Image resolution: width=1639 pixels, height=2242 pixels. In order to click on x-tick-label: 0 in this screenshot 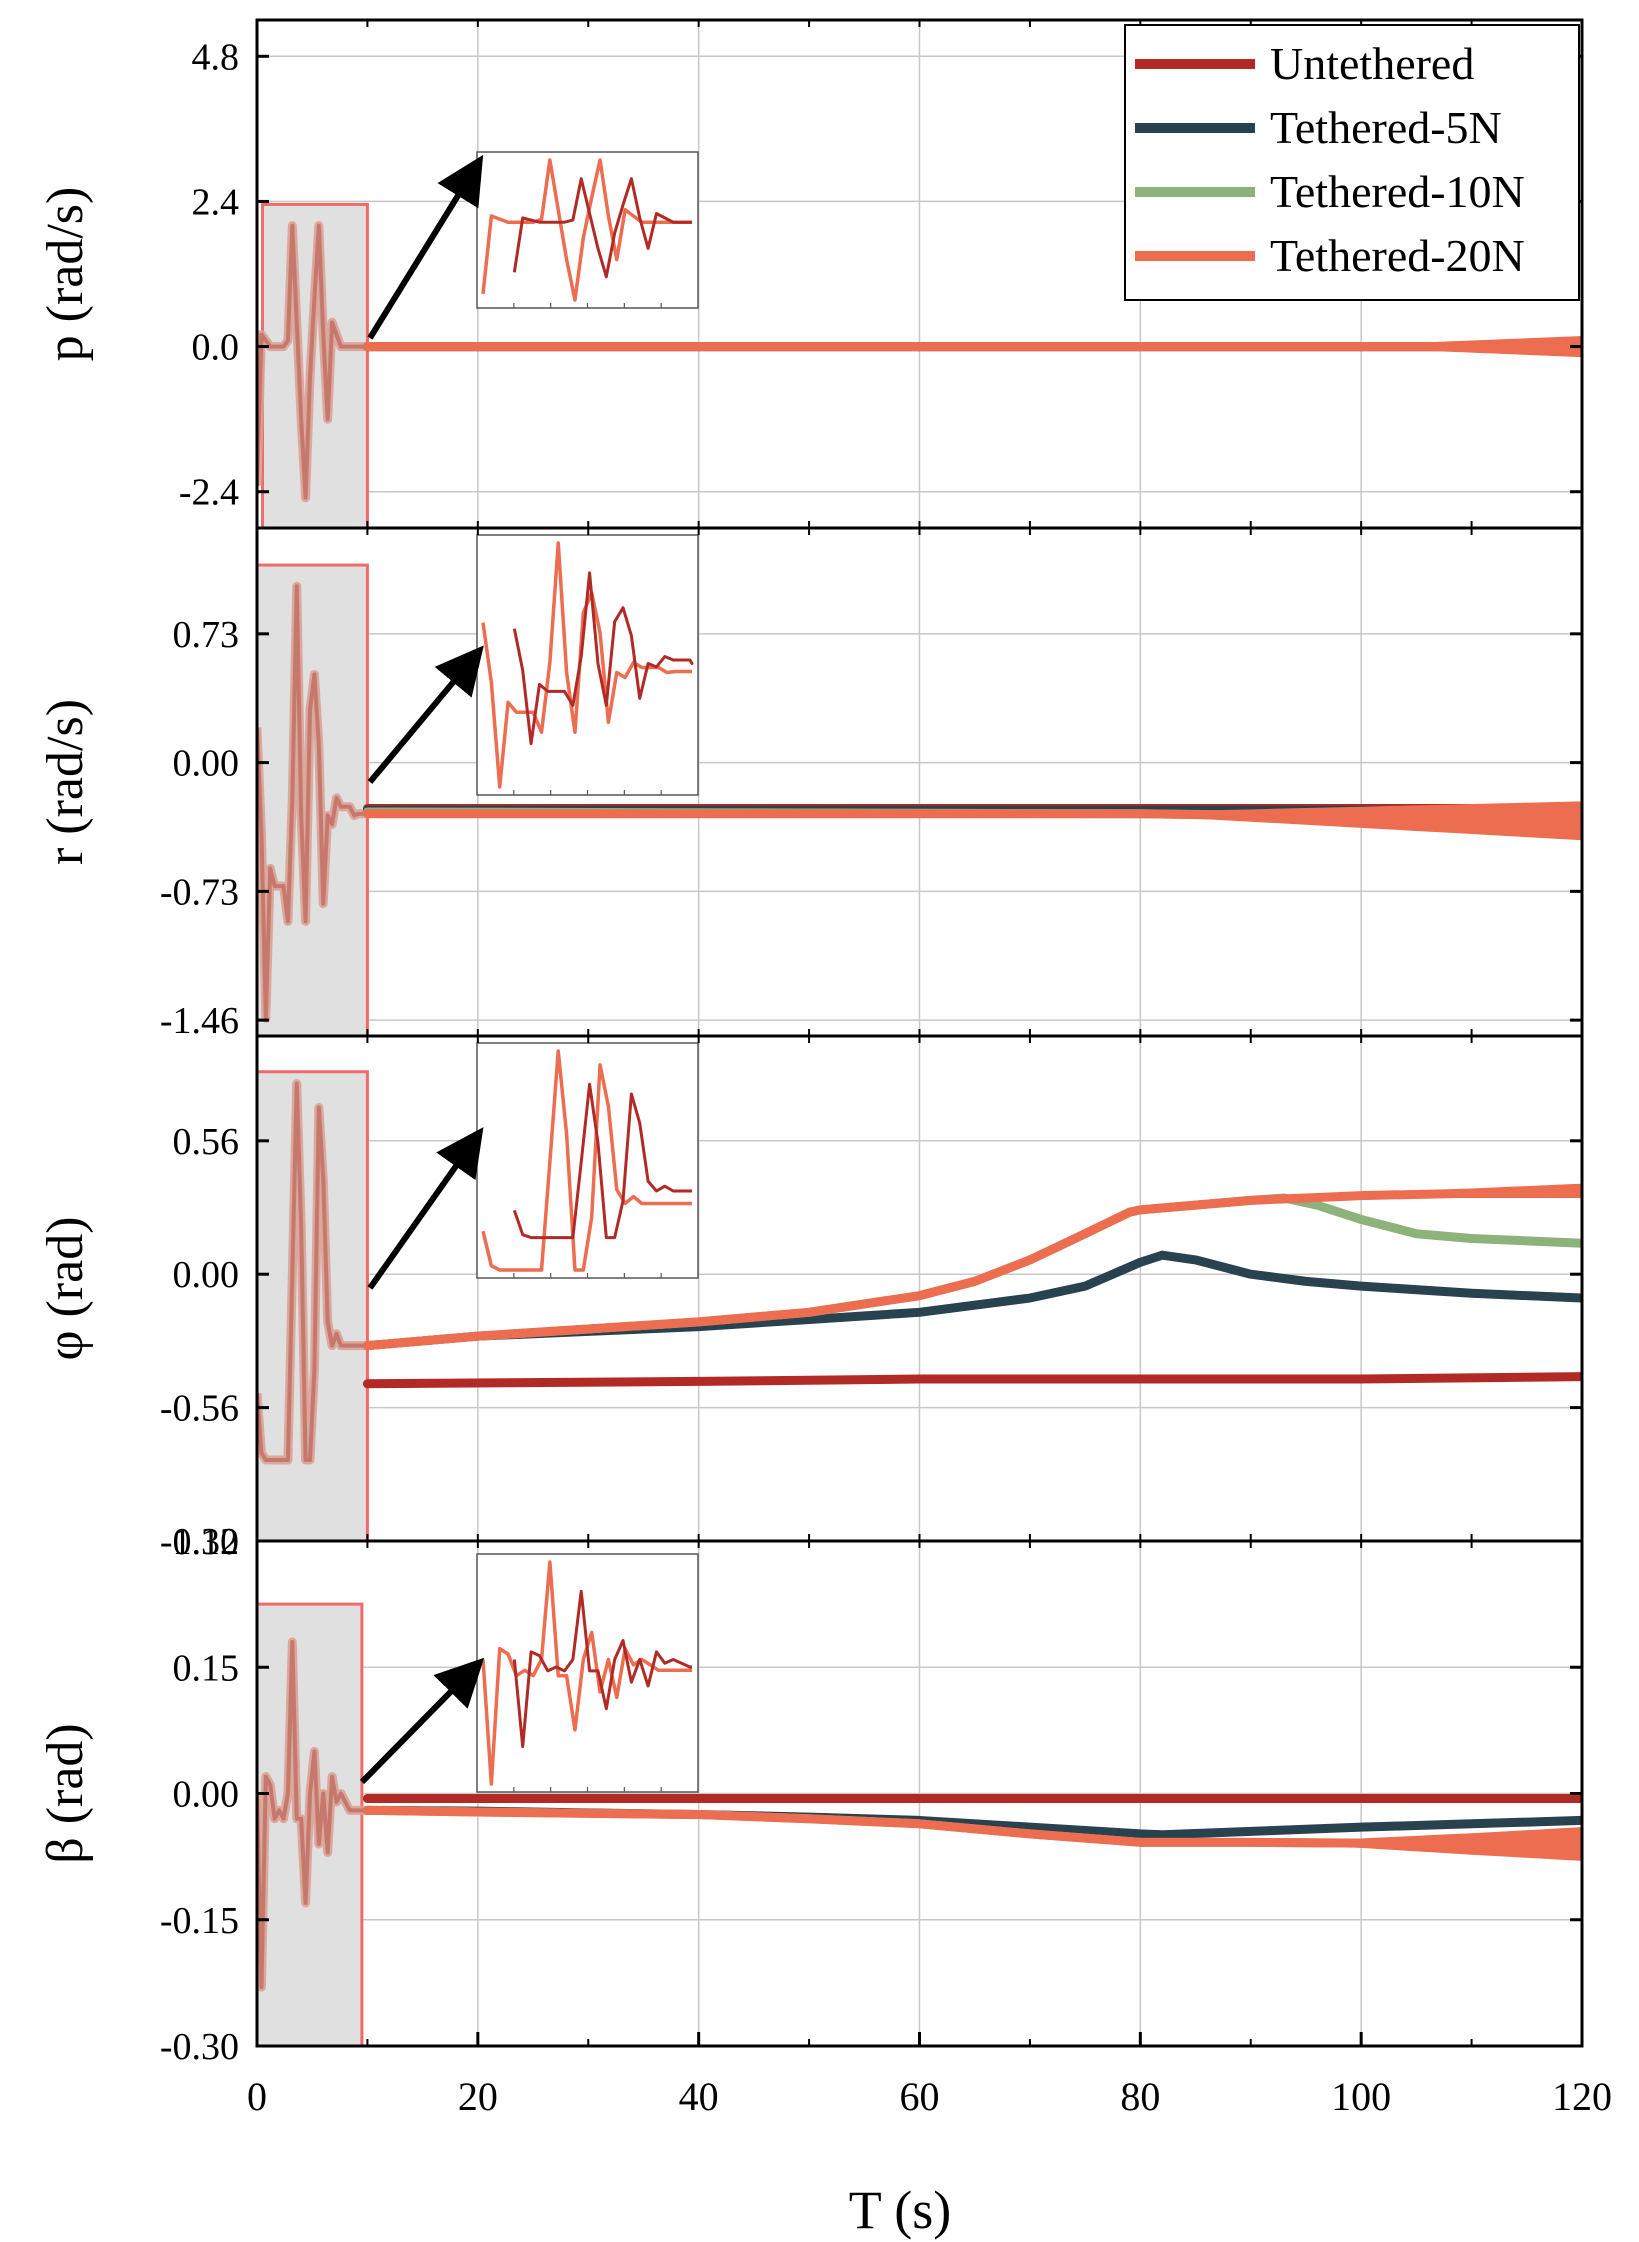, I will do `click(257, 2096)`.